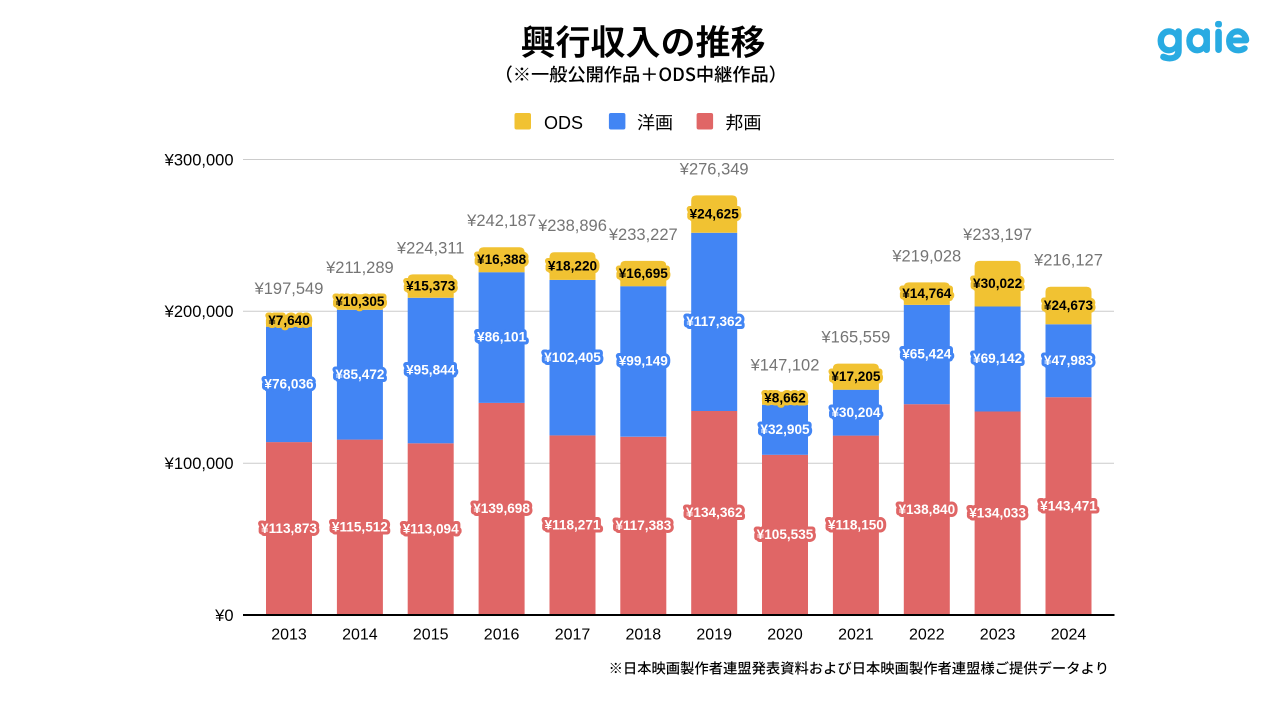 This screenshot has width=1280, height=720. What do you see at coordinates (360, 301) in the screenshot?
I see `svg-text: ¥10,305` at bounding box center [360, 301].